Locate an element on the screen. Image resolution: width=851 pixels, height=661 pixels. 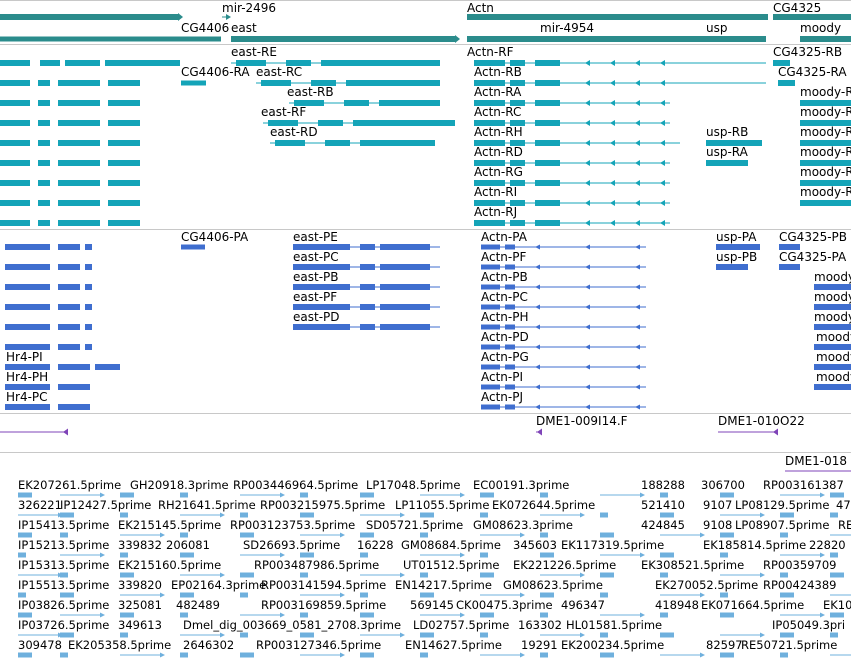
protein-label: Actn-PI is located at coordinates (502, 377).